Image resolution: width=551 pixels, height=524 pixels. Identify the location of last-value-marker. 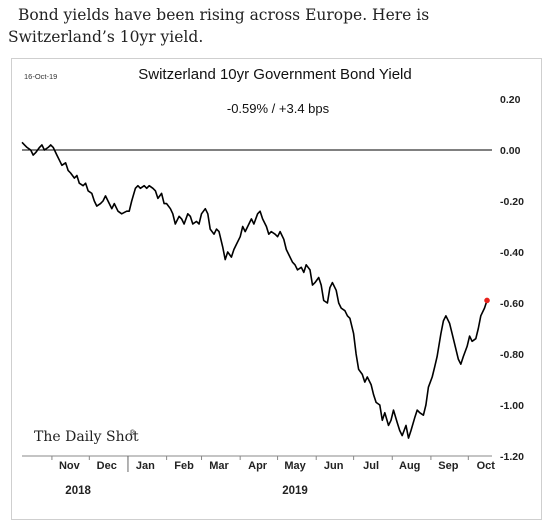
(487, 300).